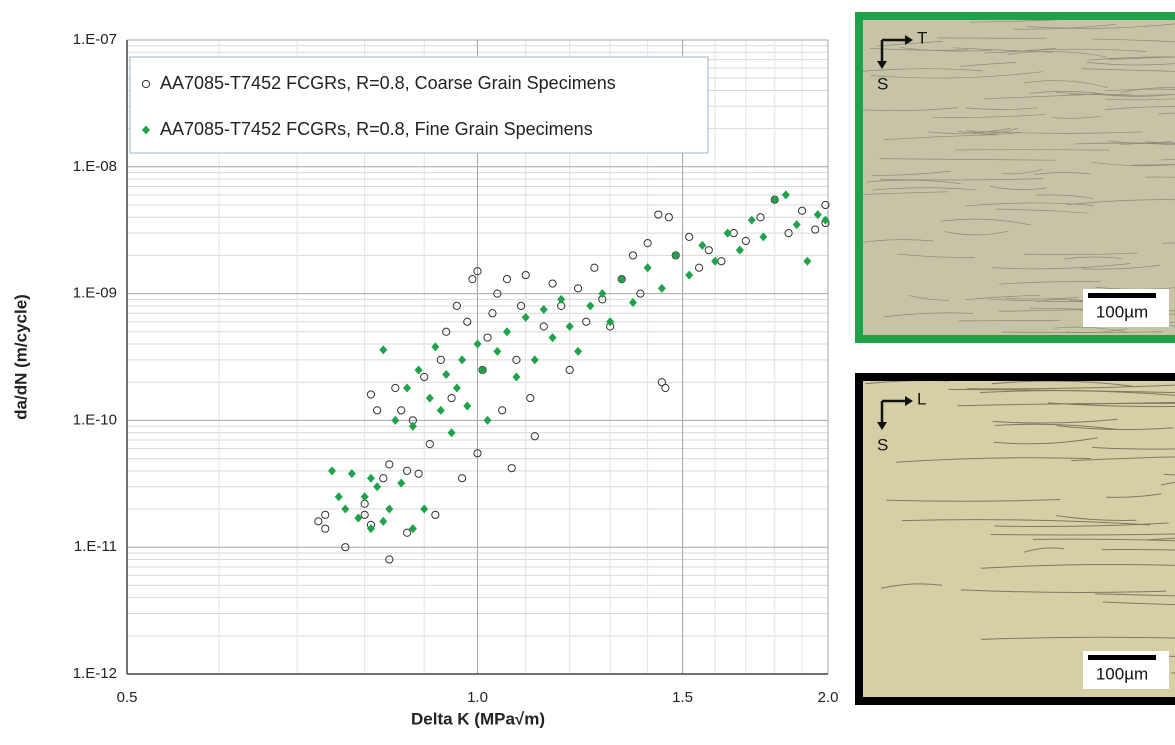 This screenshot has width=1175, height=745. I want to click on direction-label: L, so click(921, 398).